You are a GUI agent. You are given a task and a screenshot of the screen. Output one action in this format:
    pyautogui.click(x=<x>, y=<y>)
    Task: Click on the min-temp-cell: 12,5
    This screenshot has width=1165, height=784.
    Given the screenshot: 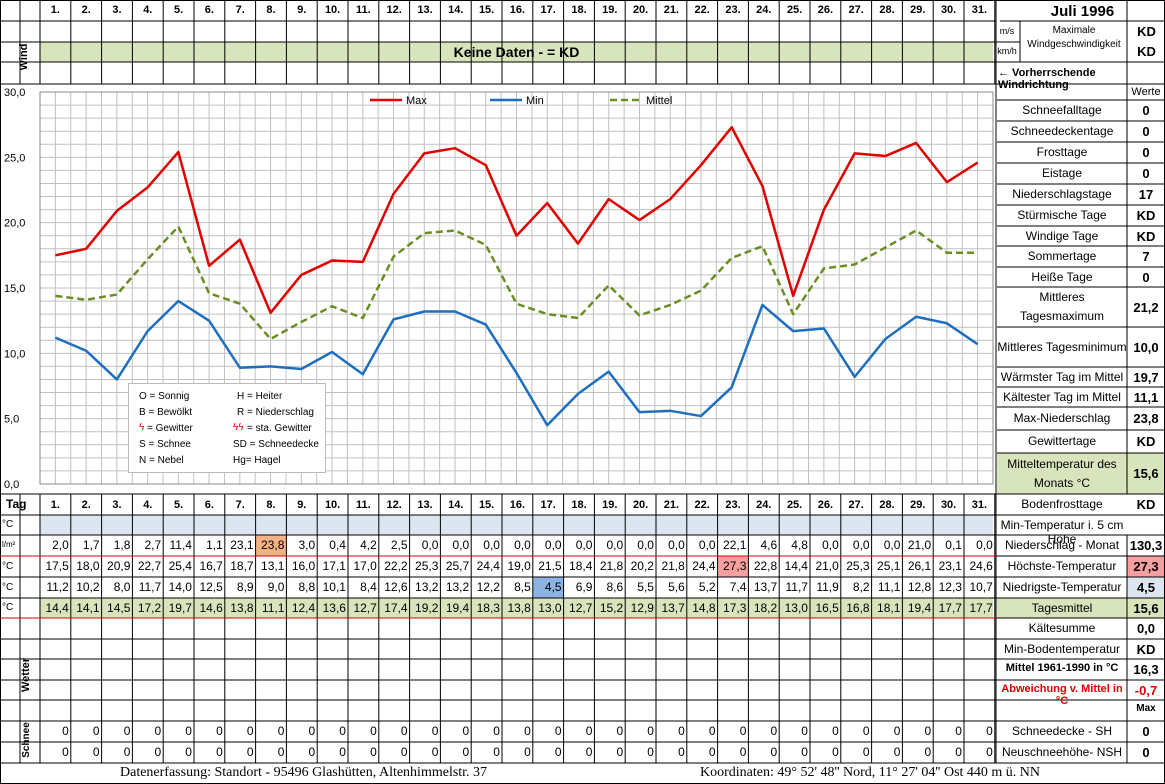 What is the action you would take?
    pyautogui.click(x=211, y=587)
    